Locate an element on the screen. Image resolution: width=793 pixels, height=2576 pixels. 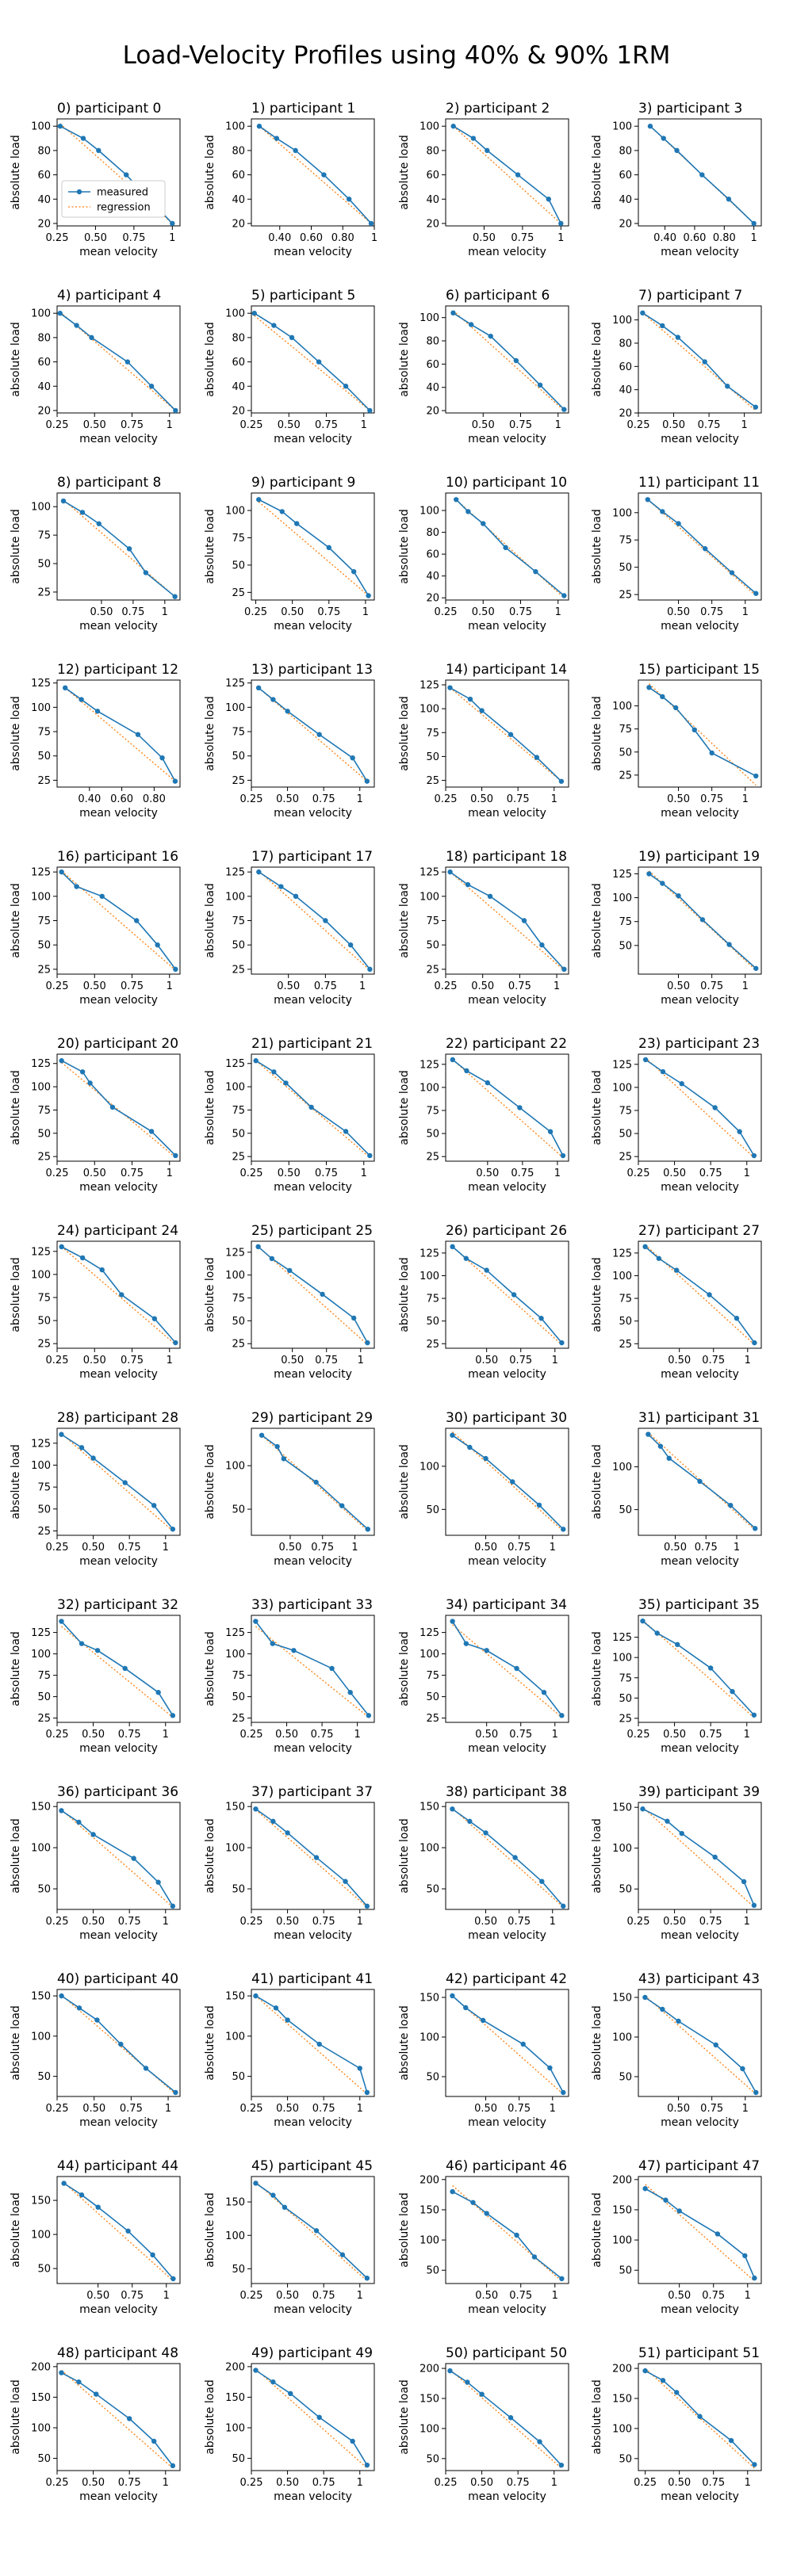
subplot-title: 19) participant 19 is located at coordinates (699, 857).